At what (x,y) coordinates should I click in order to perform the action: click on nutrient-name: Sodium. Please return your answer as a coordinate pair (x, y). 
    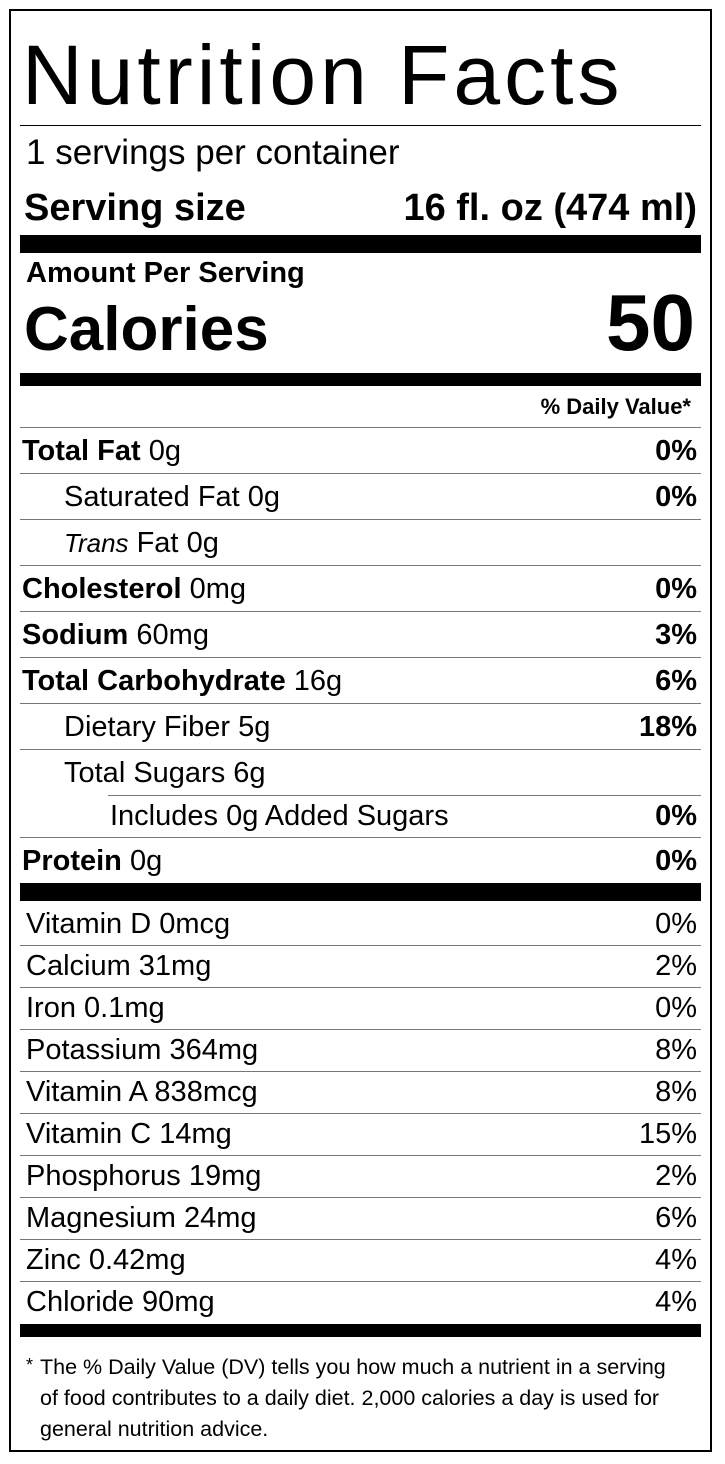
    Looking at the image, I should click on (75, 635).